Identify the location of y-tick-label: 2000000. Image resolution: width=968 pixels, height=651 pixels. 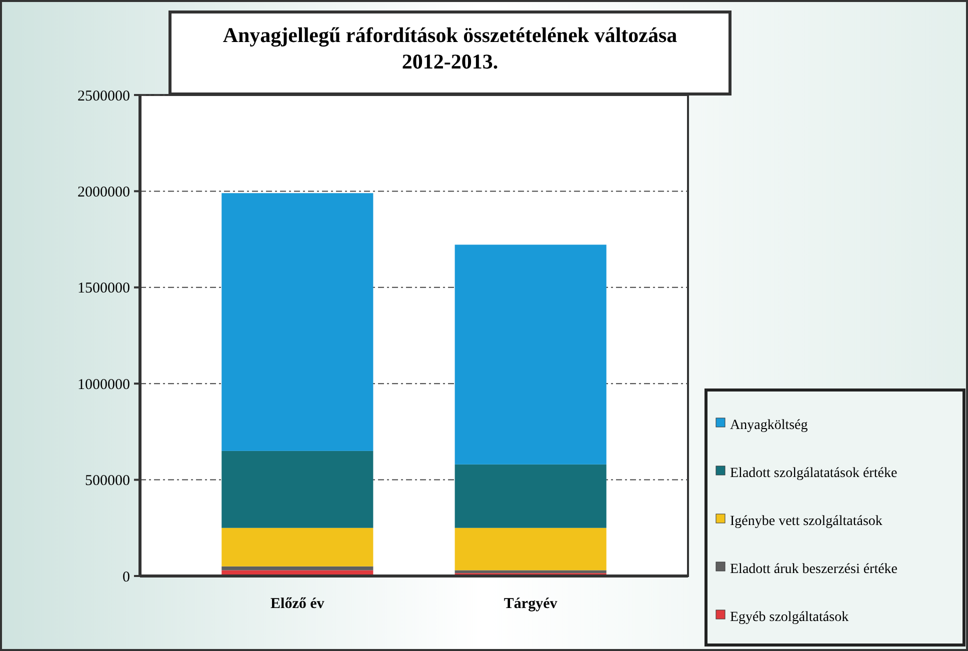
(104, 192).